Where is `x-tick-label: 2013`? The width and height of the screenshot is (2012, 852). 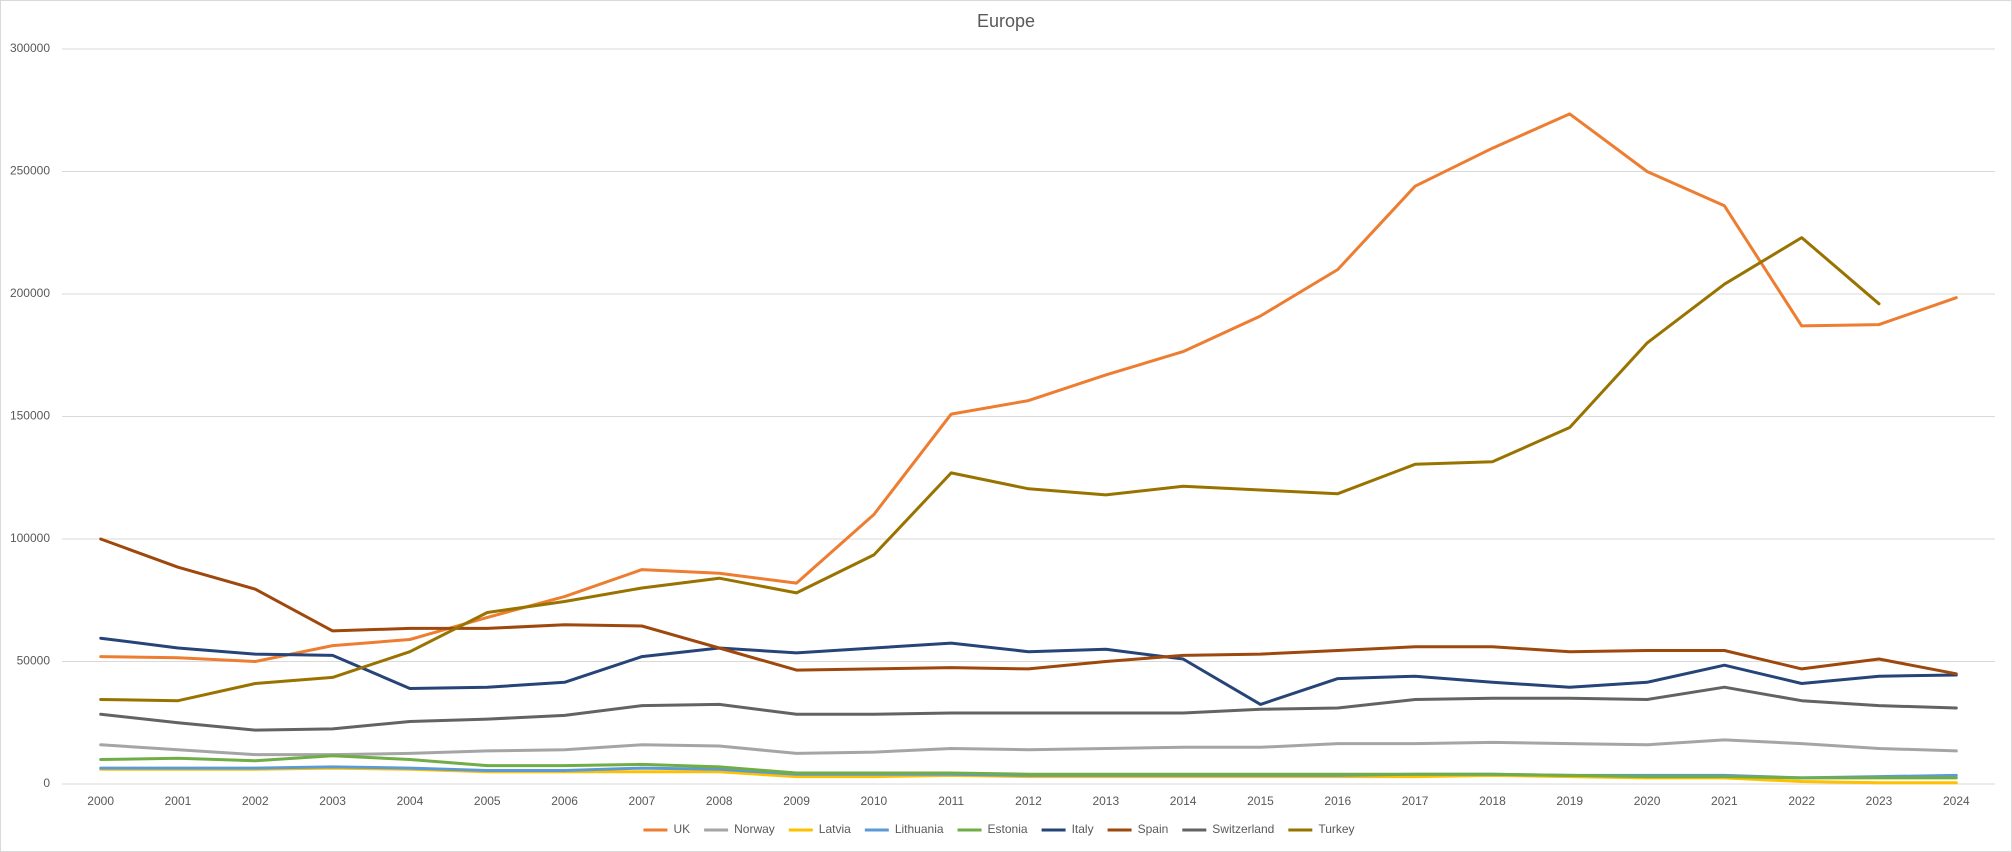
x-tick-label: 2013 is located at coordinates (1105, 801).